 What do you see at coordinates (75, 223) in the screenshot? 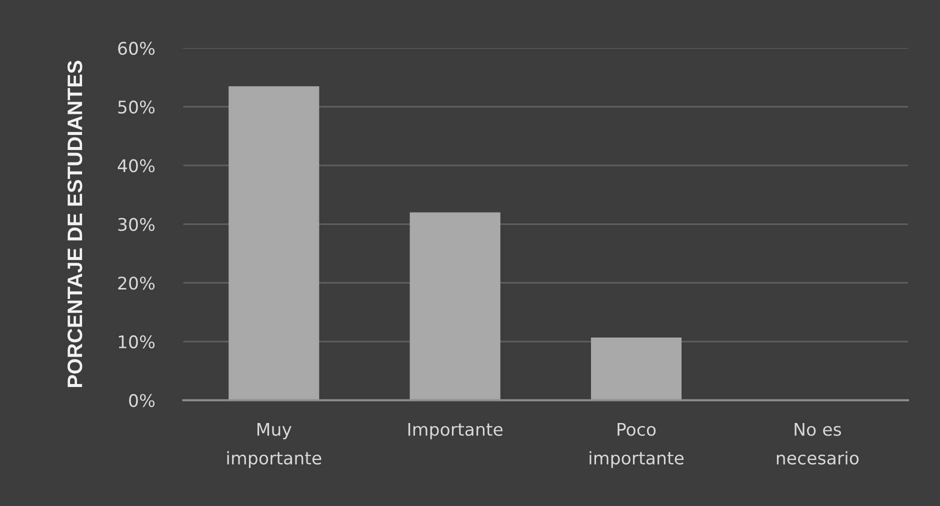
I see `y-axis-title: PORCENTAJE DE ESTUDIANTES` at bounding box center [75, 223].